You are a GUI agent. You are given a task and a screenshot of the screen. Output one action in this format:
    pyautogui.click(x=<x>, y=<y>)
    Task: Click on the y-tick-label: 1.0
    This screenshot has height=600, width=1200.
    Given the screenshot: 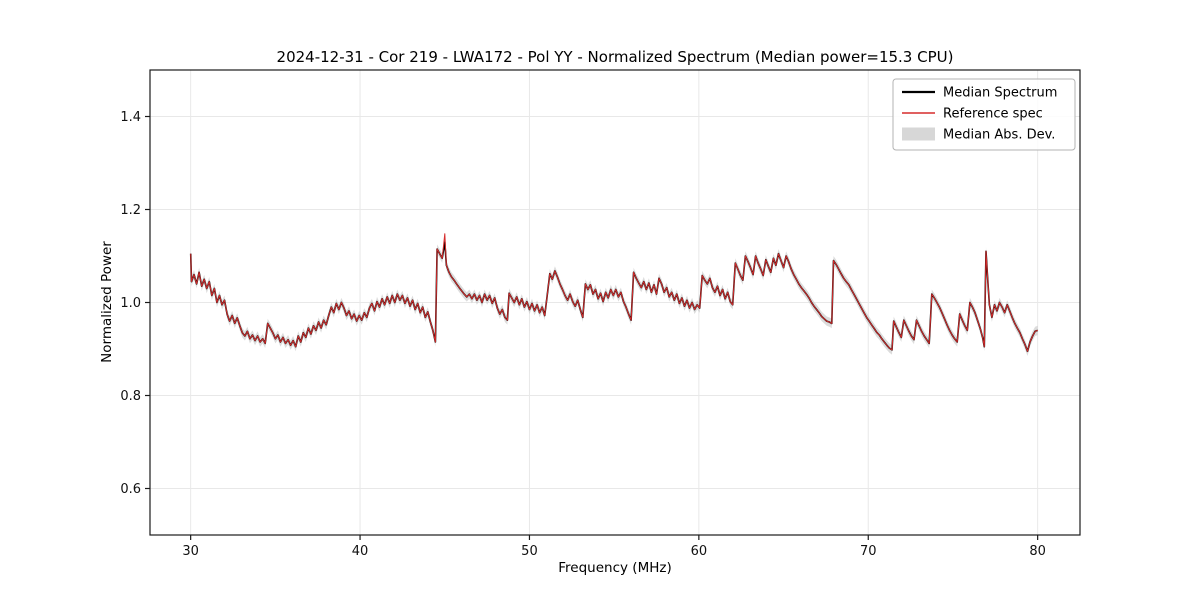 What is the action you would take?
    pyautogui.click(x=130, y=303)
    